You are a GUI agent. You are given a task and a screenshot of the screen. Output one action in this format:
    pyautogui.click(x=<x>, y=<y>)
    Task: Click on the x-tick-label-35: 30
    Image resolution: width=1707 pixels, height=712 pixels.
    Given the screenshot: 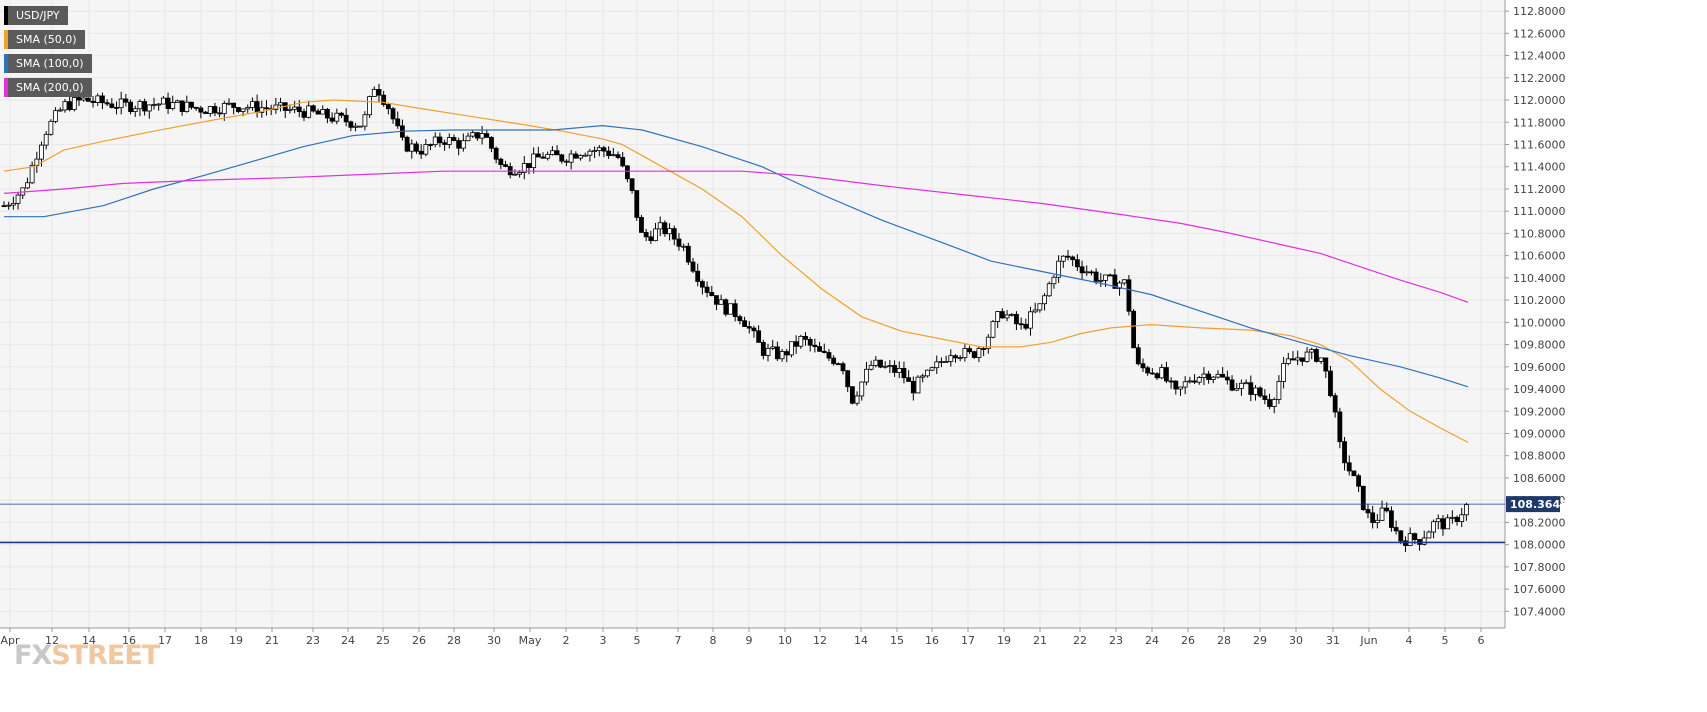 What is the action you would take?
    pyautogui.click(x=1296, y=640)
    